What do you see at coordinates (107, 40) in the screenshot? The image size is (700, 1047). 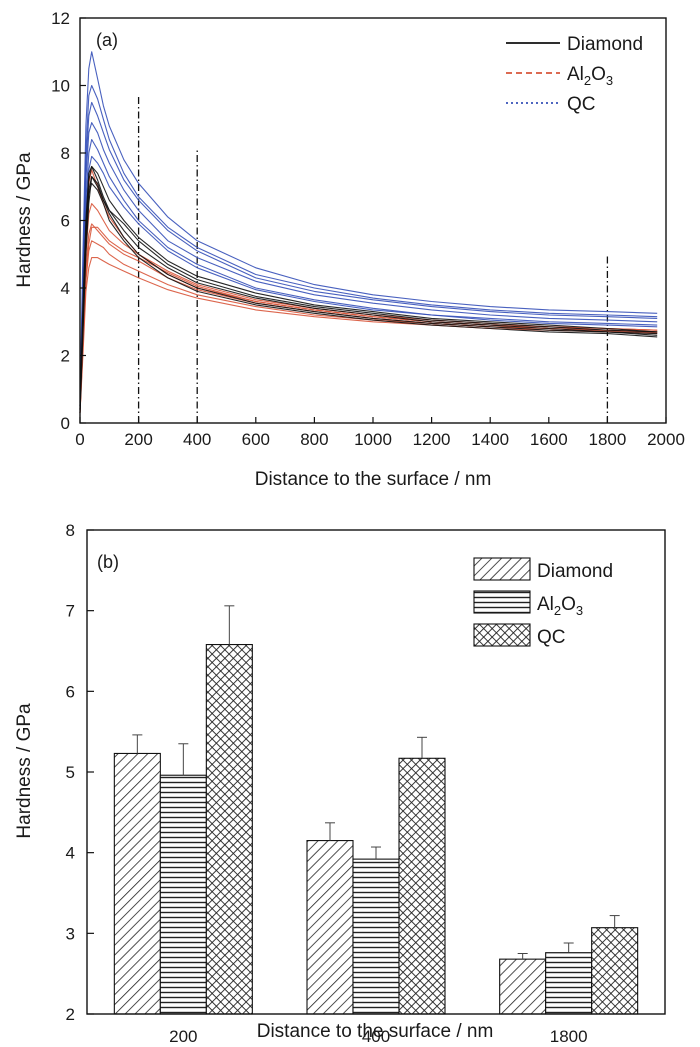 I see `panel-label-a: (a)` at bounding box center [107, 40].